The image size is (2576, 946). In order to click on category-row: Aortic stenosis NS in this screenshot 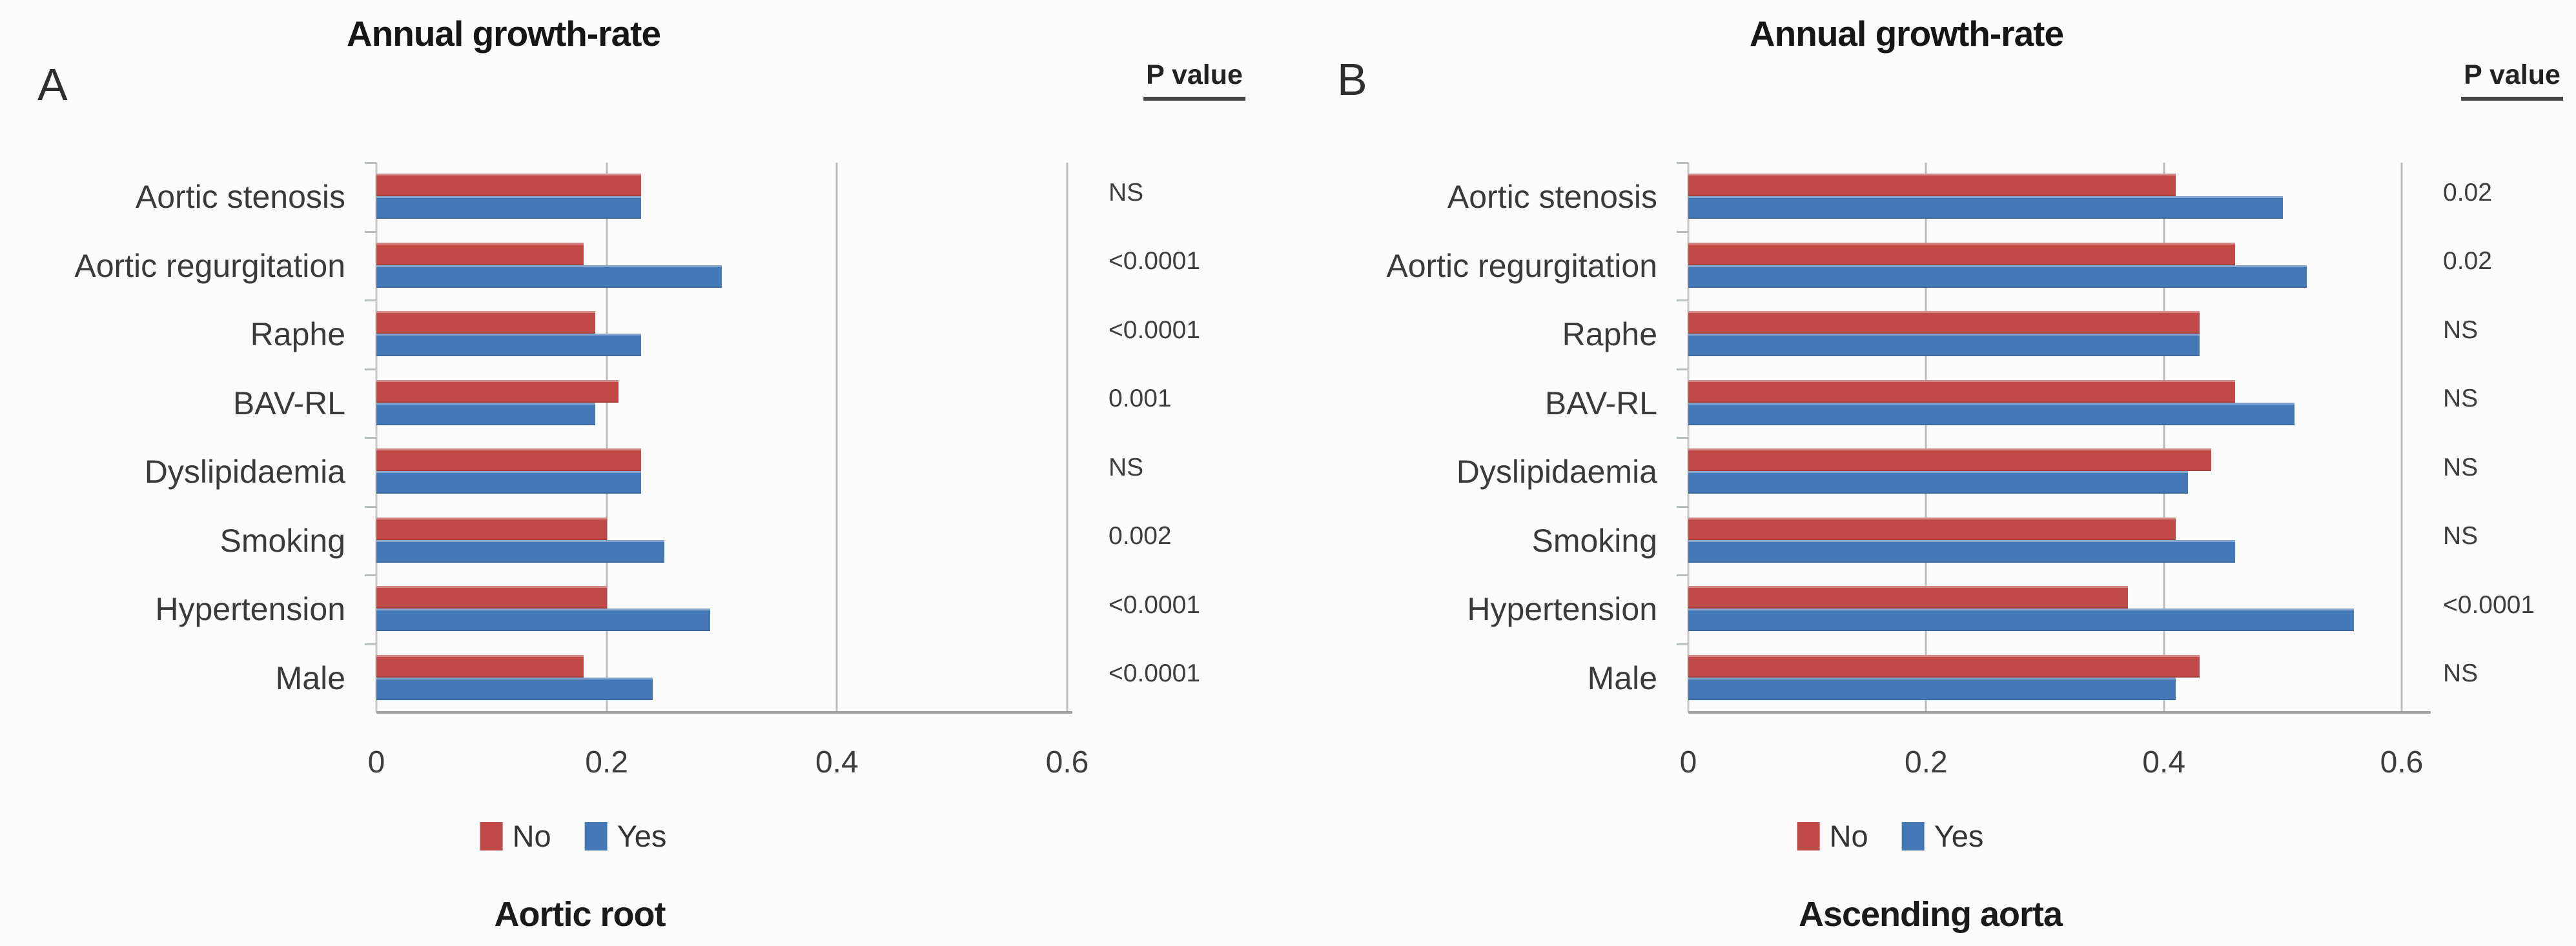, I will do `click(639, 197)`.